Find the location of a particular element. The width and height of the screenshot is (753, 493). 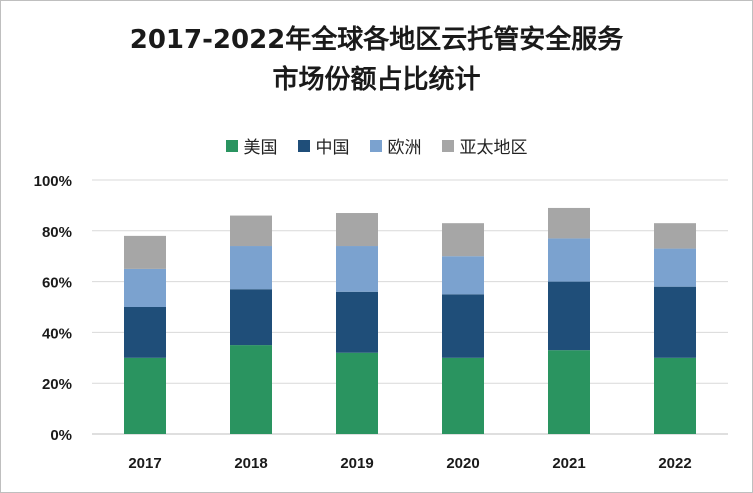

chart-legend: 美国 中国 欧洲 亚太地区 is located at coordinates (376, 145).